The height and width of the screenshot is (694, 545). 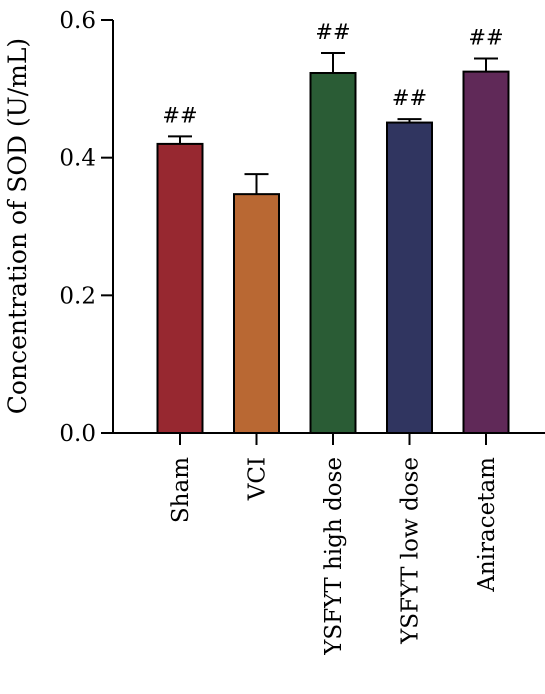 I want to click on x-tick-label: Sham, so click(x=181, y=490).